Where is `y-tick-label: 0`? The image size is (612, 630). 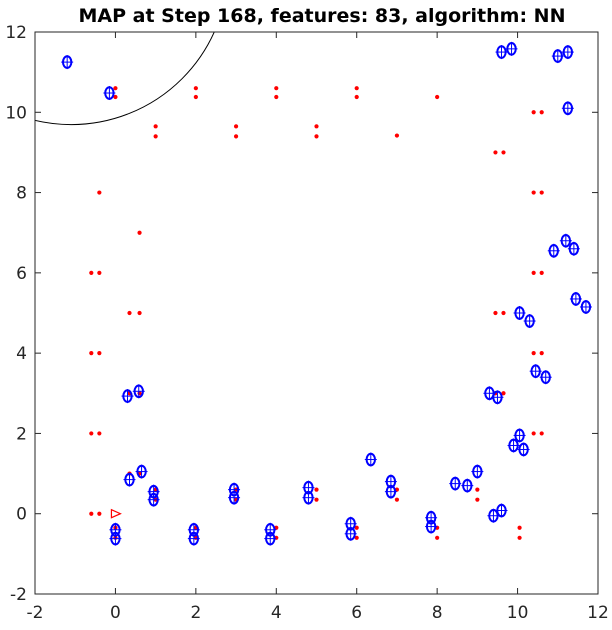
y-tick-label: 0 is located at coordinates (21, 515).